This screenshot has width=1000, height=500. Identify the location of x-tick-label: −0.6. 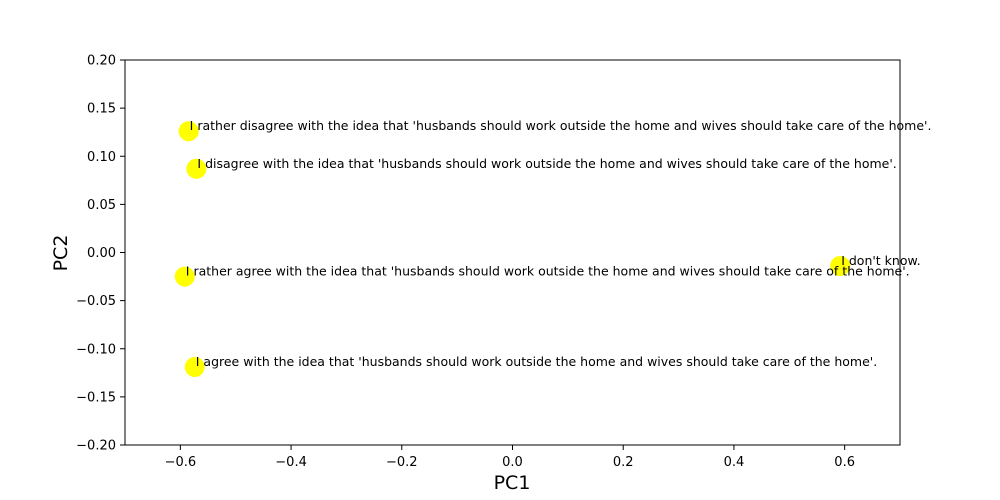
(181, 462).